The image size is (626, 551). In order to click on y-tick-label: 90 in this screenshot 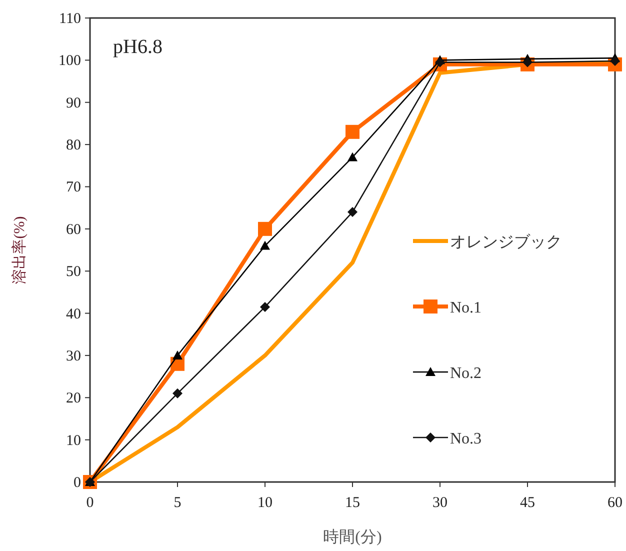, I will do `click(73, 103)`.